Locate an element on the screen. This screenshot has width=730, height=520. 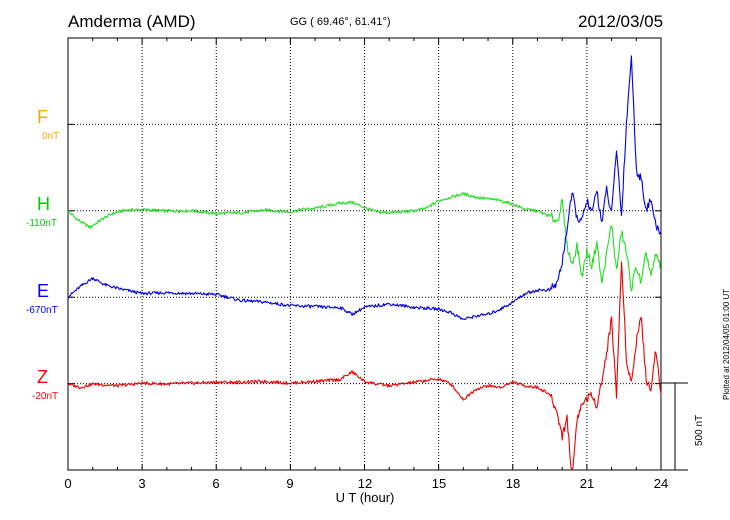
x-tick-label: 9 is located at coordinates (290, 483).